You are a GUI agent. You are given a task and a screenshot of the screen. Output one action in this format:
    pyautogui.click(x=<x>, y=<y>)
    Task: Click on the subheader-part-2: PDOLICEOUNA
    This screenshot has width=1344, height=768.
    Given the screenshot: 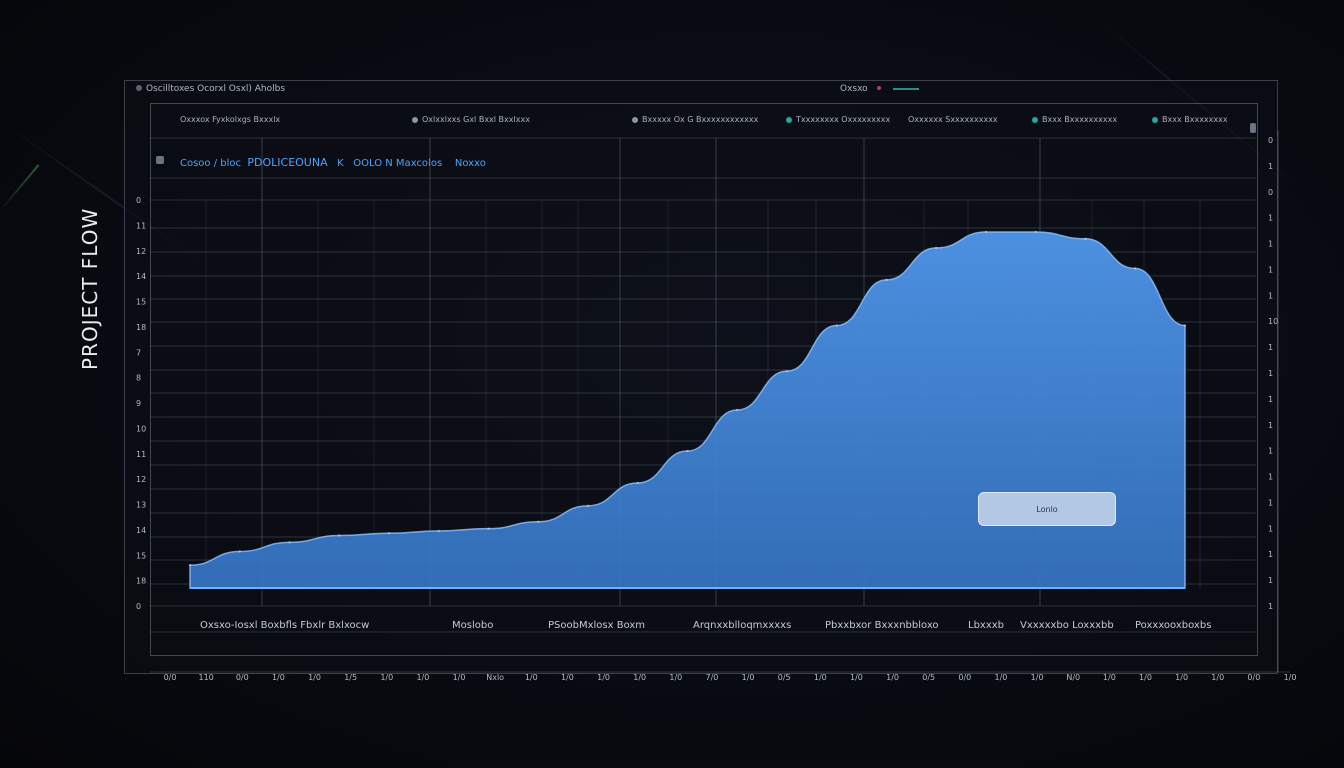 What is the action you would take?
    pyautogui.click(x=287, y=162)
    